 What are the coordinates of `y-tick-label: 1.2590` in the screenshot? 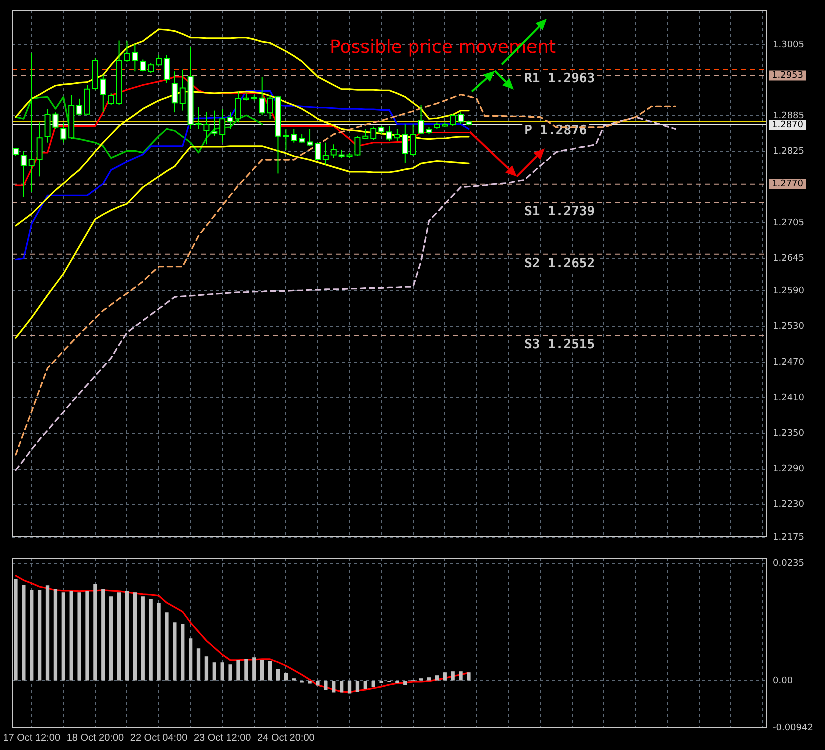 It's located at (789, 291).